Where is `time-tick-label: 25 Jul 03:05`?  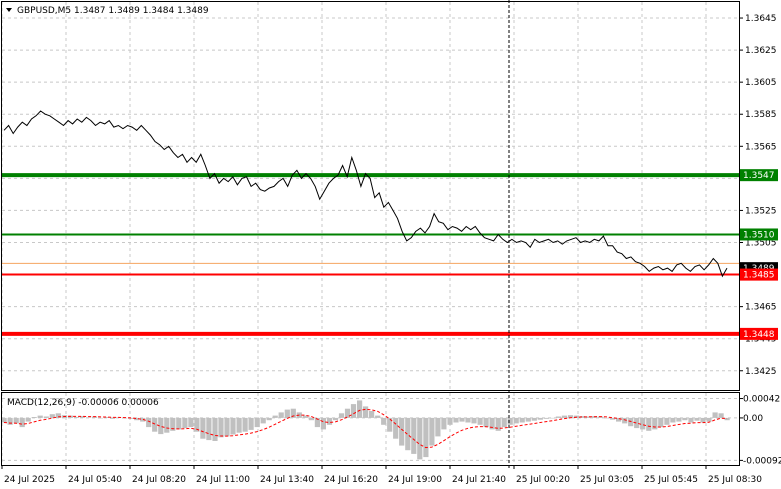
time-tick-label: 25 Jul 03:05 is located at coordinates (607, 480).